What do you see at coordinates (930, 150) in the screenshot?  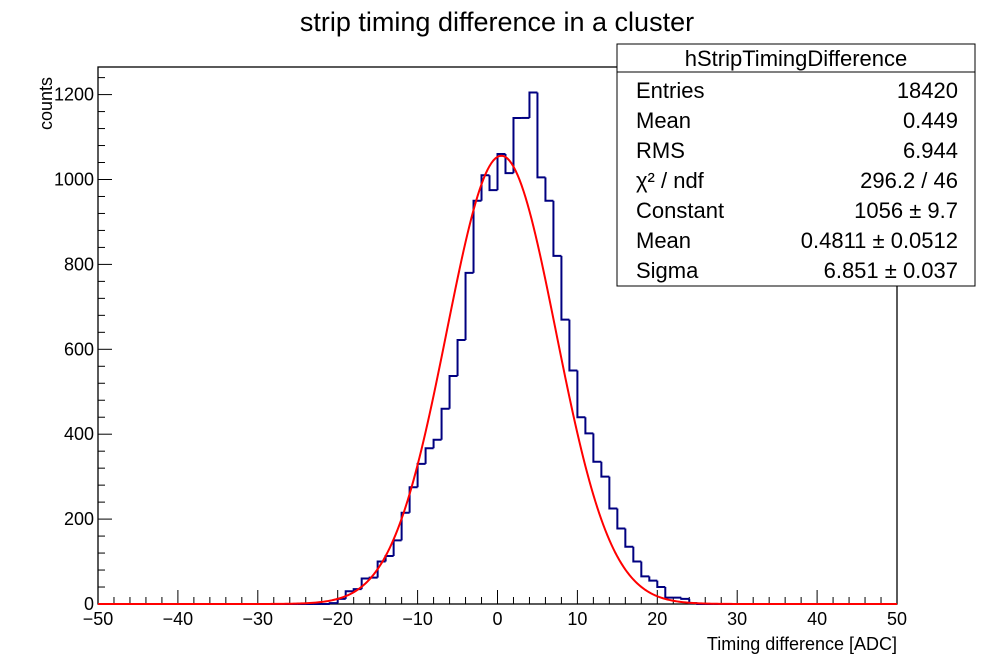 I see `stats-row-value: 6.944` at bounding box center [930, 150].